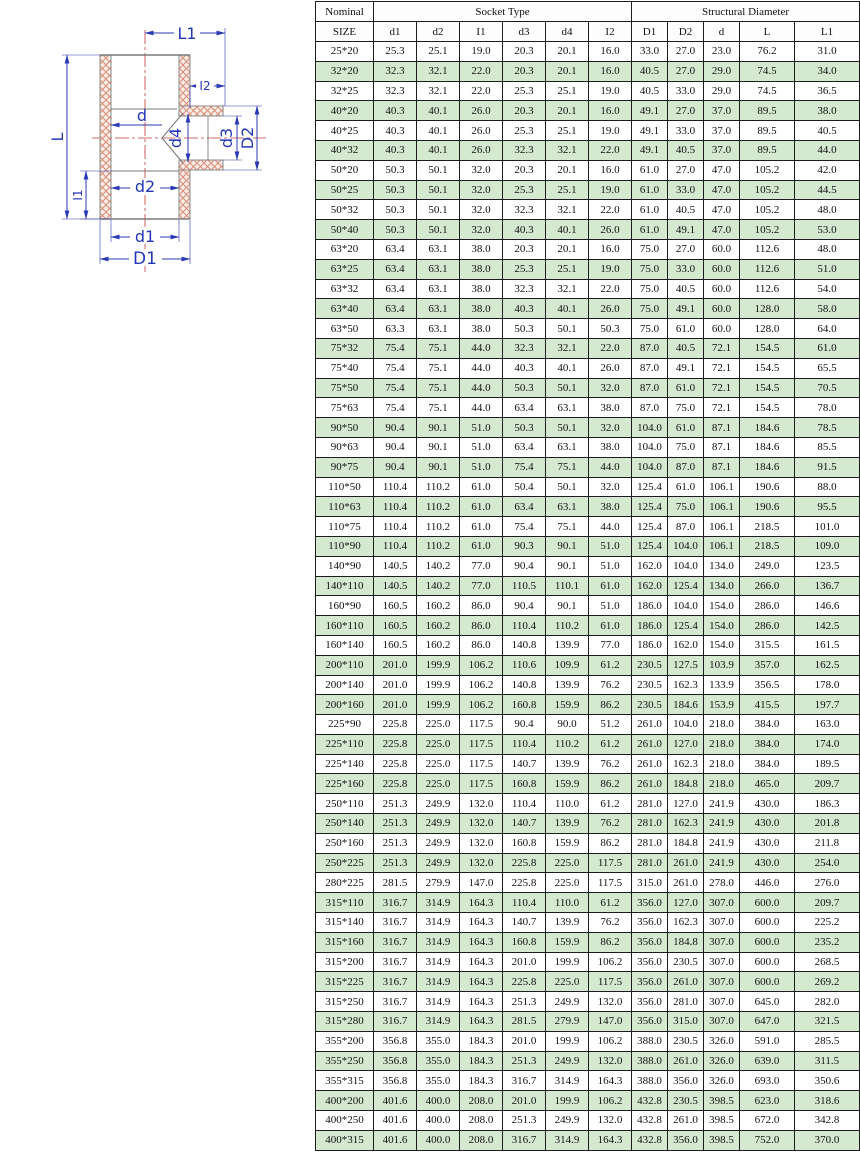  I want to click on size-cell: 225*140, so click(344, 764).